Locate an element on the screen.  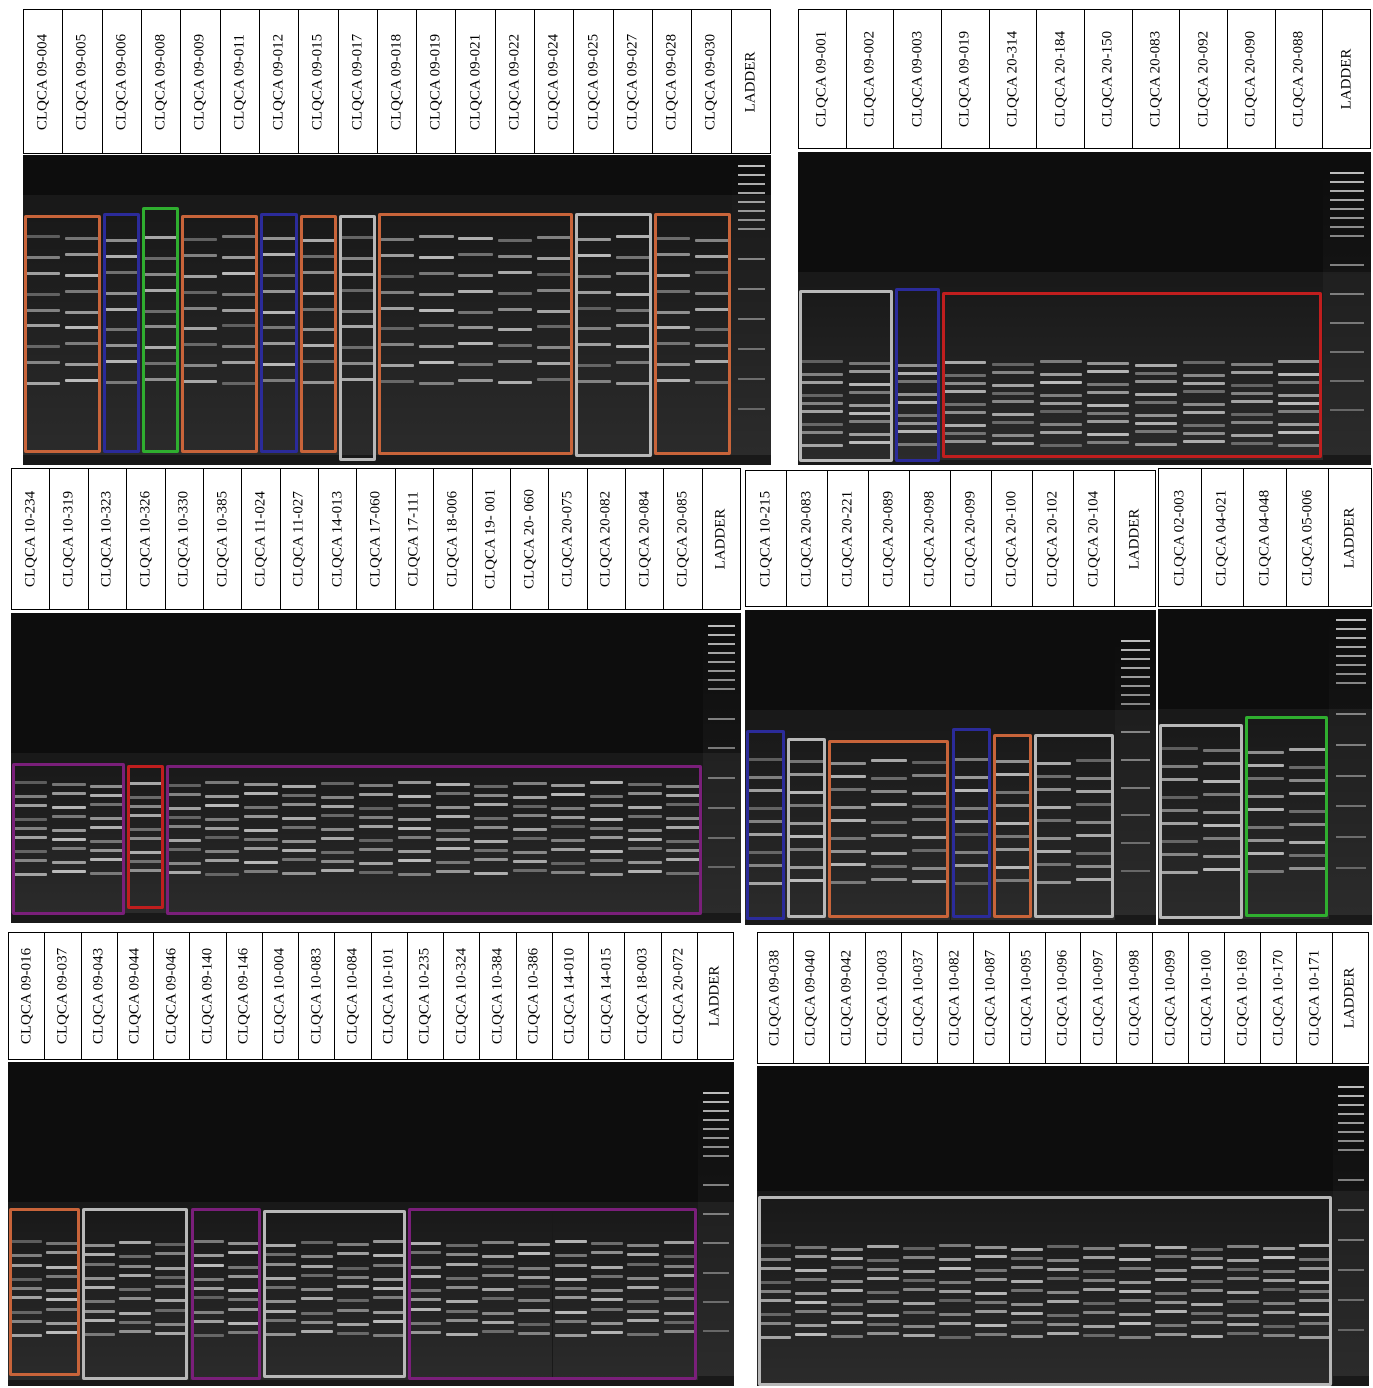
lane-label-text: CLQCA 10-385 is located at coordinates (222, 539).